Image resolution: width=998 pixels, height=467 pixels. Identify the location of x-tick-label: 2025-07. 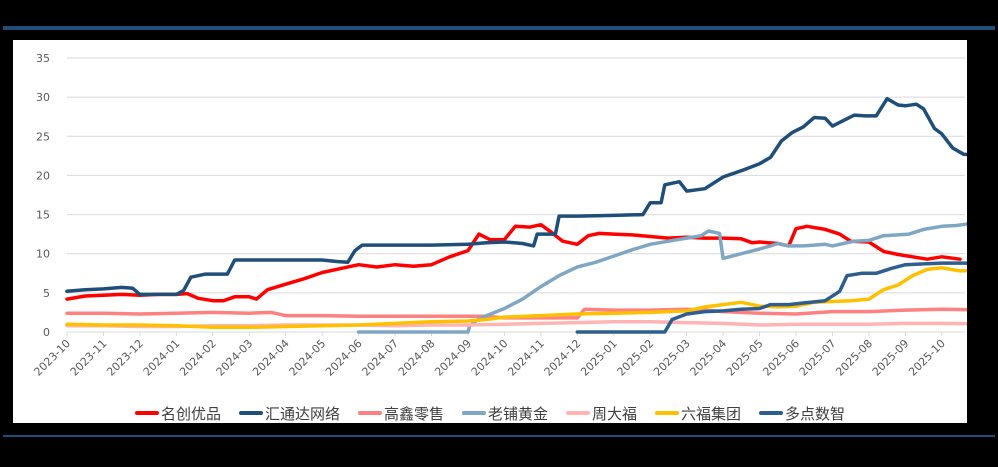
(818, 358).